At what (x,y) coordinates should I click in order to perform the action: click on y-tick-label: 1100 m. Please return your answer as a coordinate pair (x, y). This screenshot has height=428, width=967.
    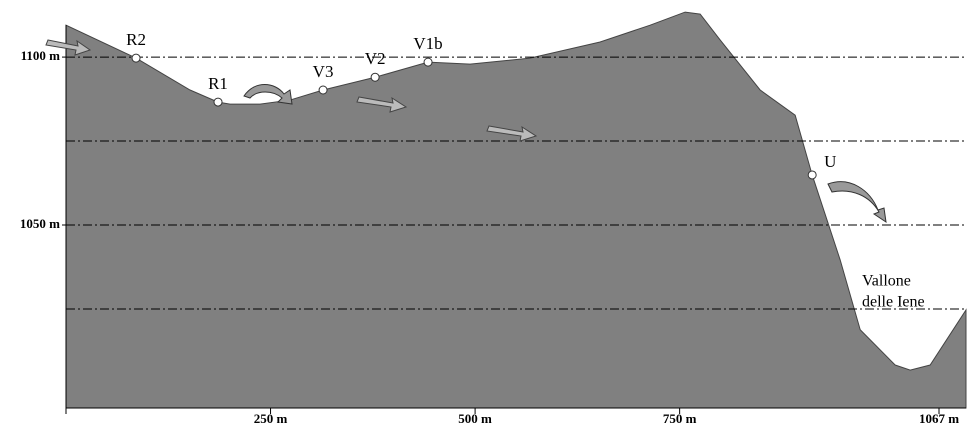
    Looking at the image, I should click on (41, 55).